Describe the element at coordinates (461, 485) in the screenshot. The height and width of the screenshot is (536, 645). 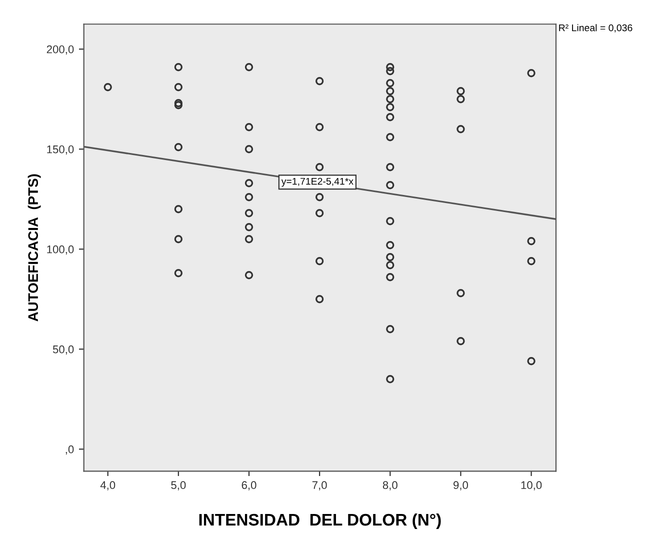
I see `x-tick-label: 9,0` at that location.